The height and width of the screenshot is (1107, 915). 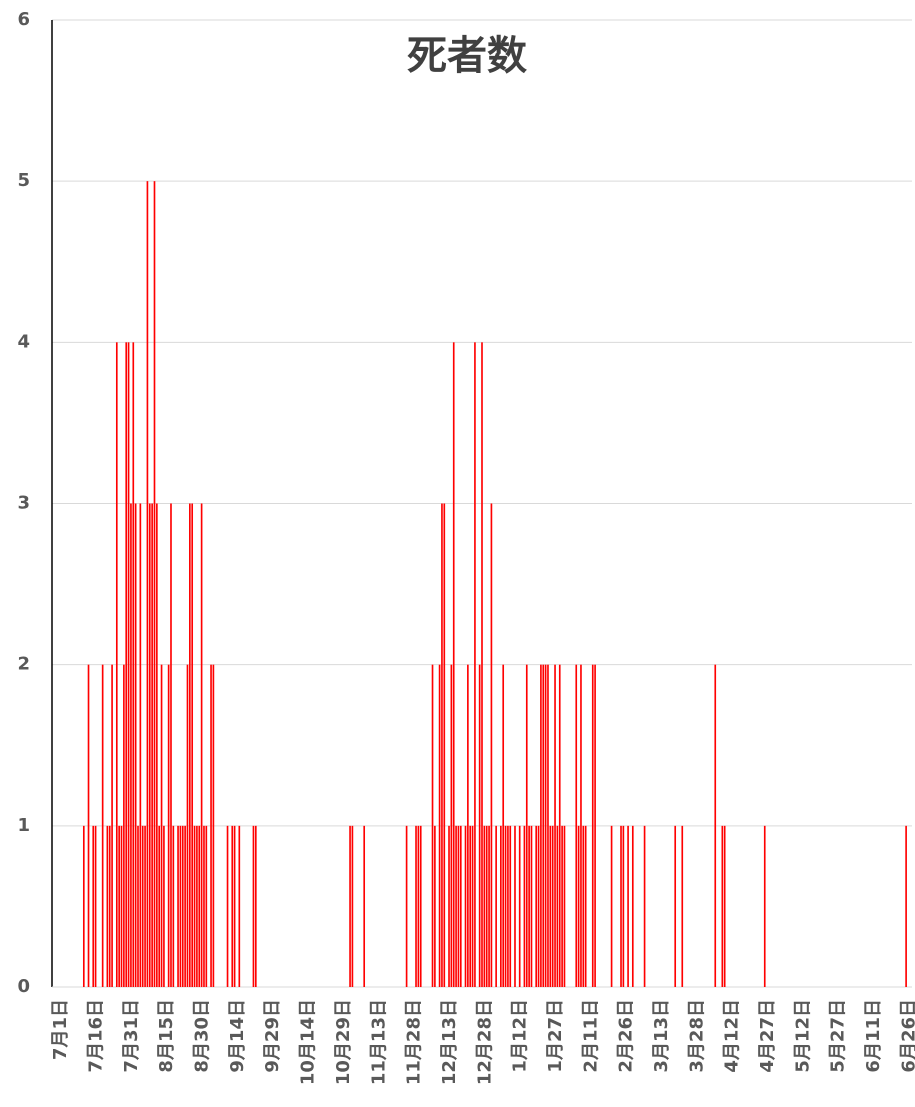 I want to click on x-tick-label: 10月29日, so click(x=343, y=1042).